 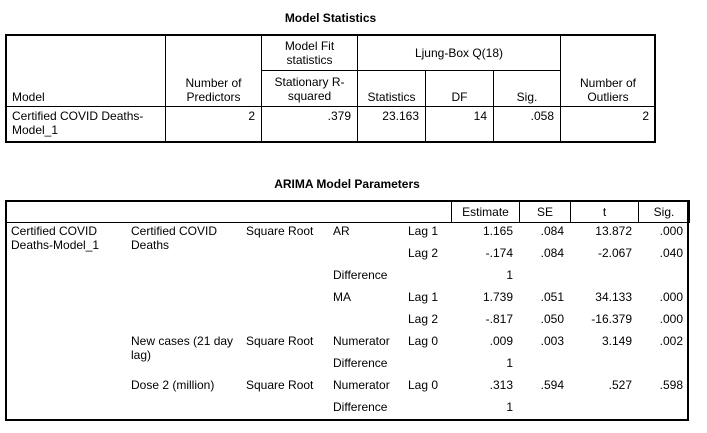 What do you see at coordinates (608, 70) in the screenshot?
I see `header-cell: Number of Outliers` at bounding box center [608, 70].